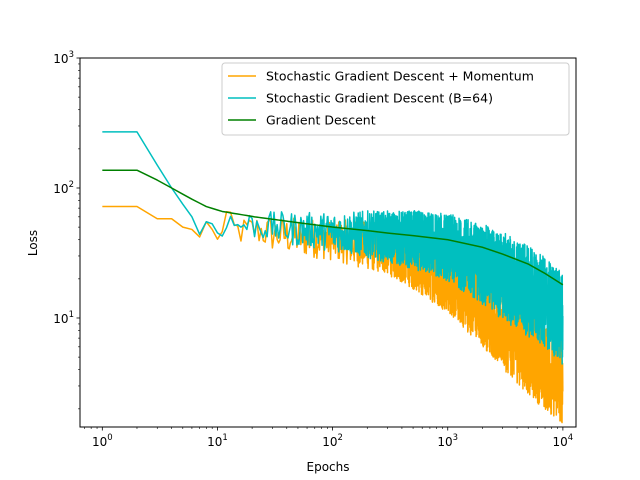 Image resolution: width=640 pixels, height=480 pixels. What do you see at coordinates (332, 441) in the screenshot?
I see `x-tick-label: 10²` at bounding box center [332, 441].